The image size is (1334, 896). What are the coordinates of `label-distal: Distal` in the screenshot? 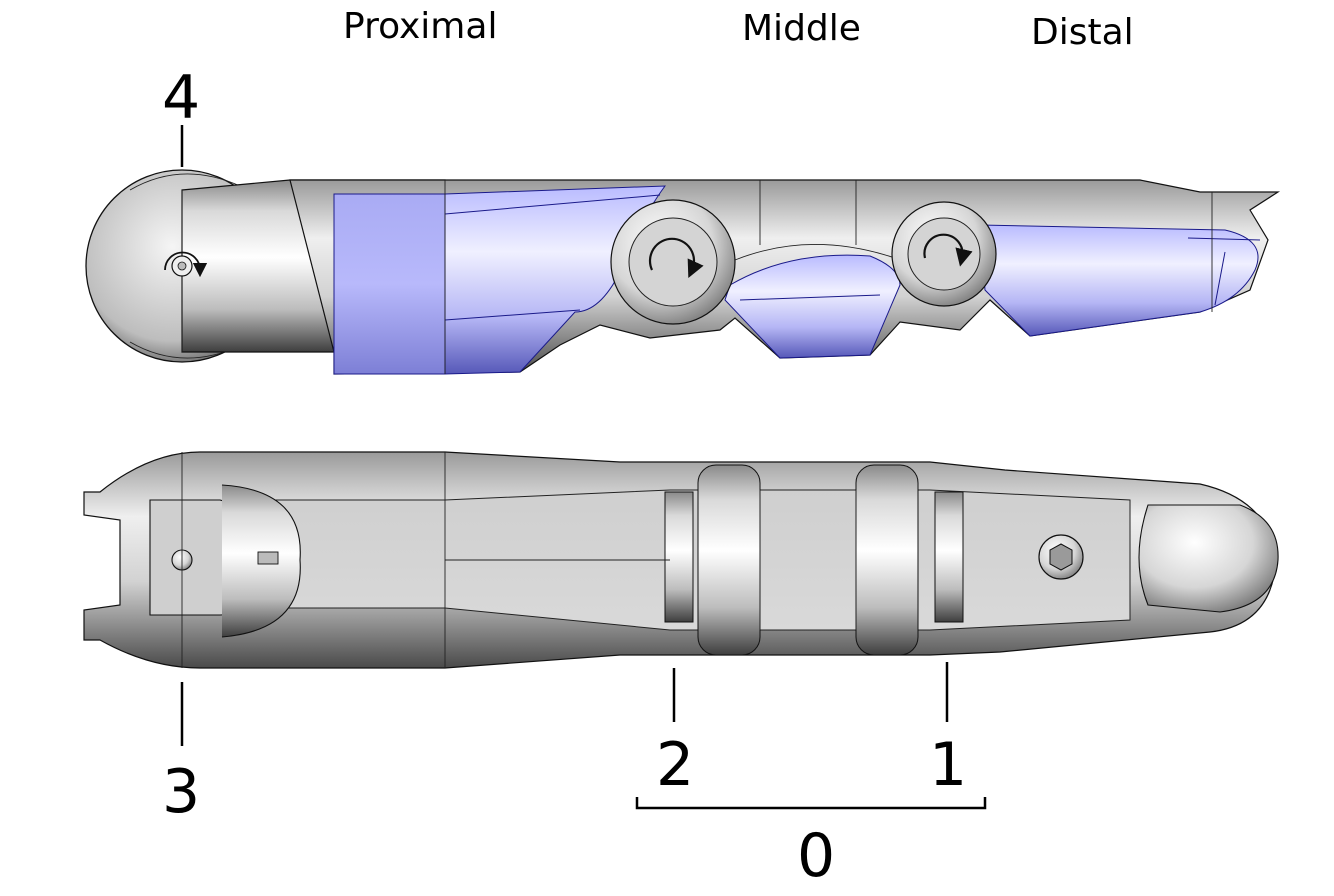 It's located at (1082, 32).